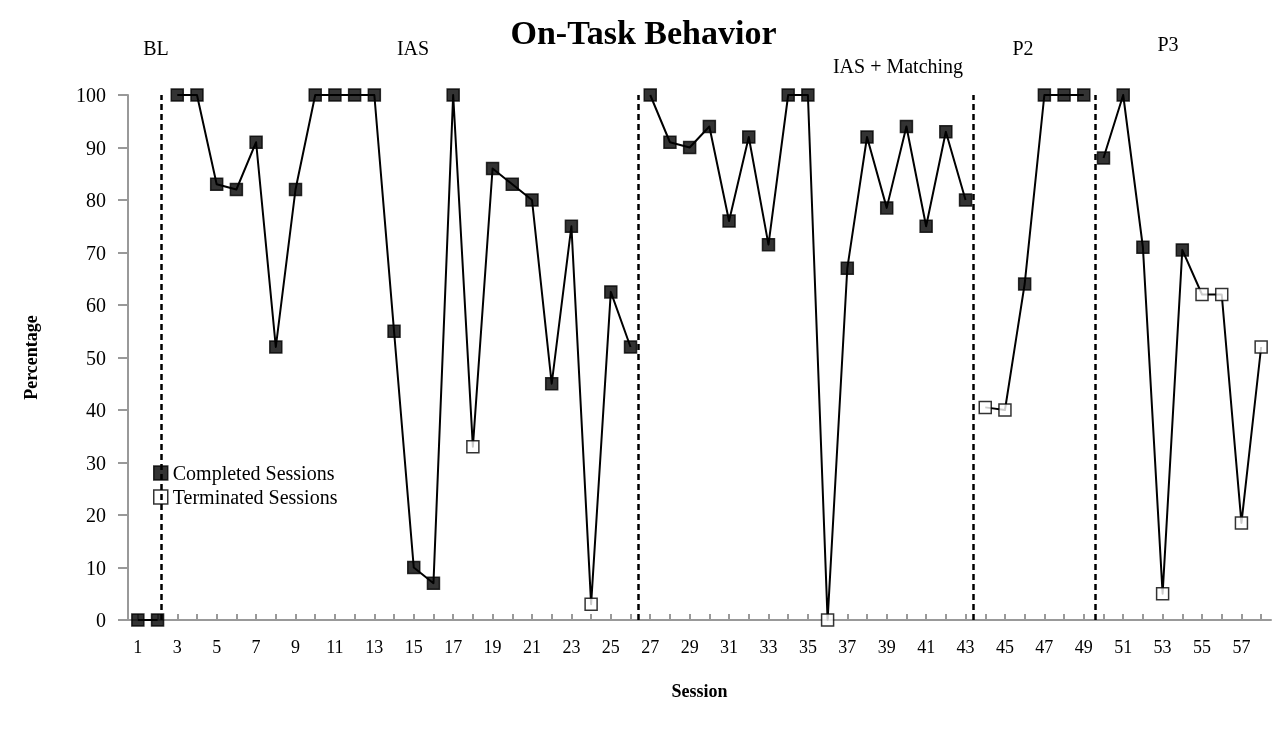 The image size is (1287, 738). What do you see at coordinates (965, 647) in the screenshot?
I see `x-tick-label: 43` at bounding box center [965, 647].